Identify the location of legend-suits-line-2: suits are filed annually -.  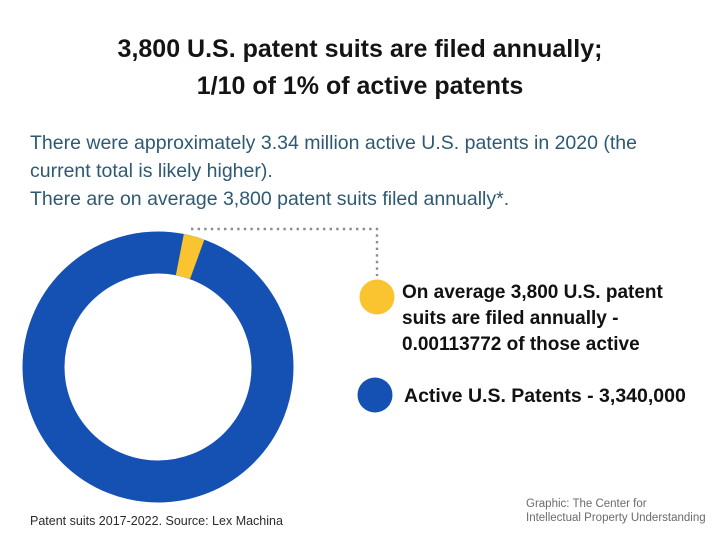
(510, 318).